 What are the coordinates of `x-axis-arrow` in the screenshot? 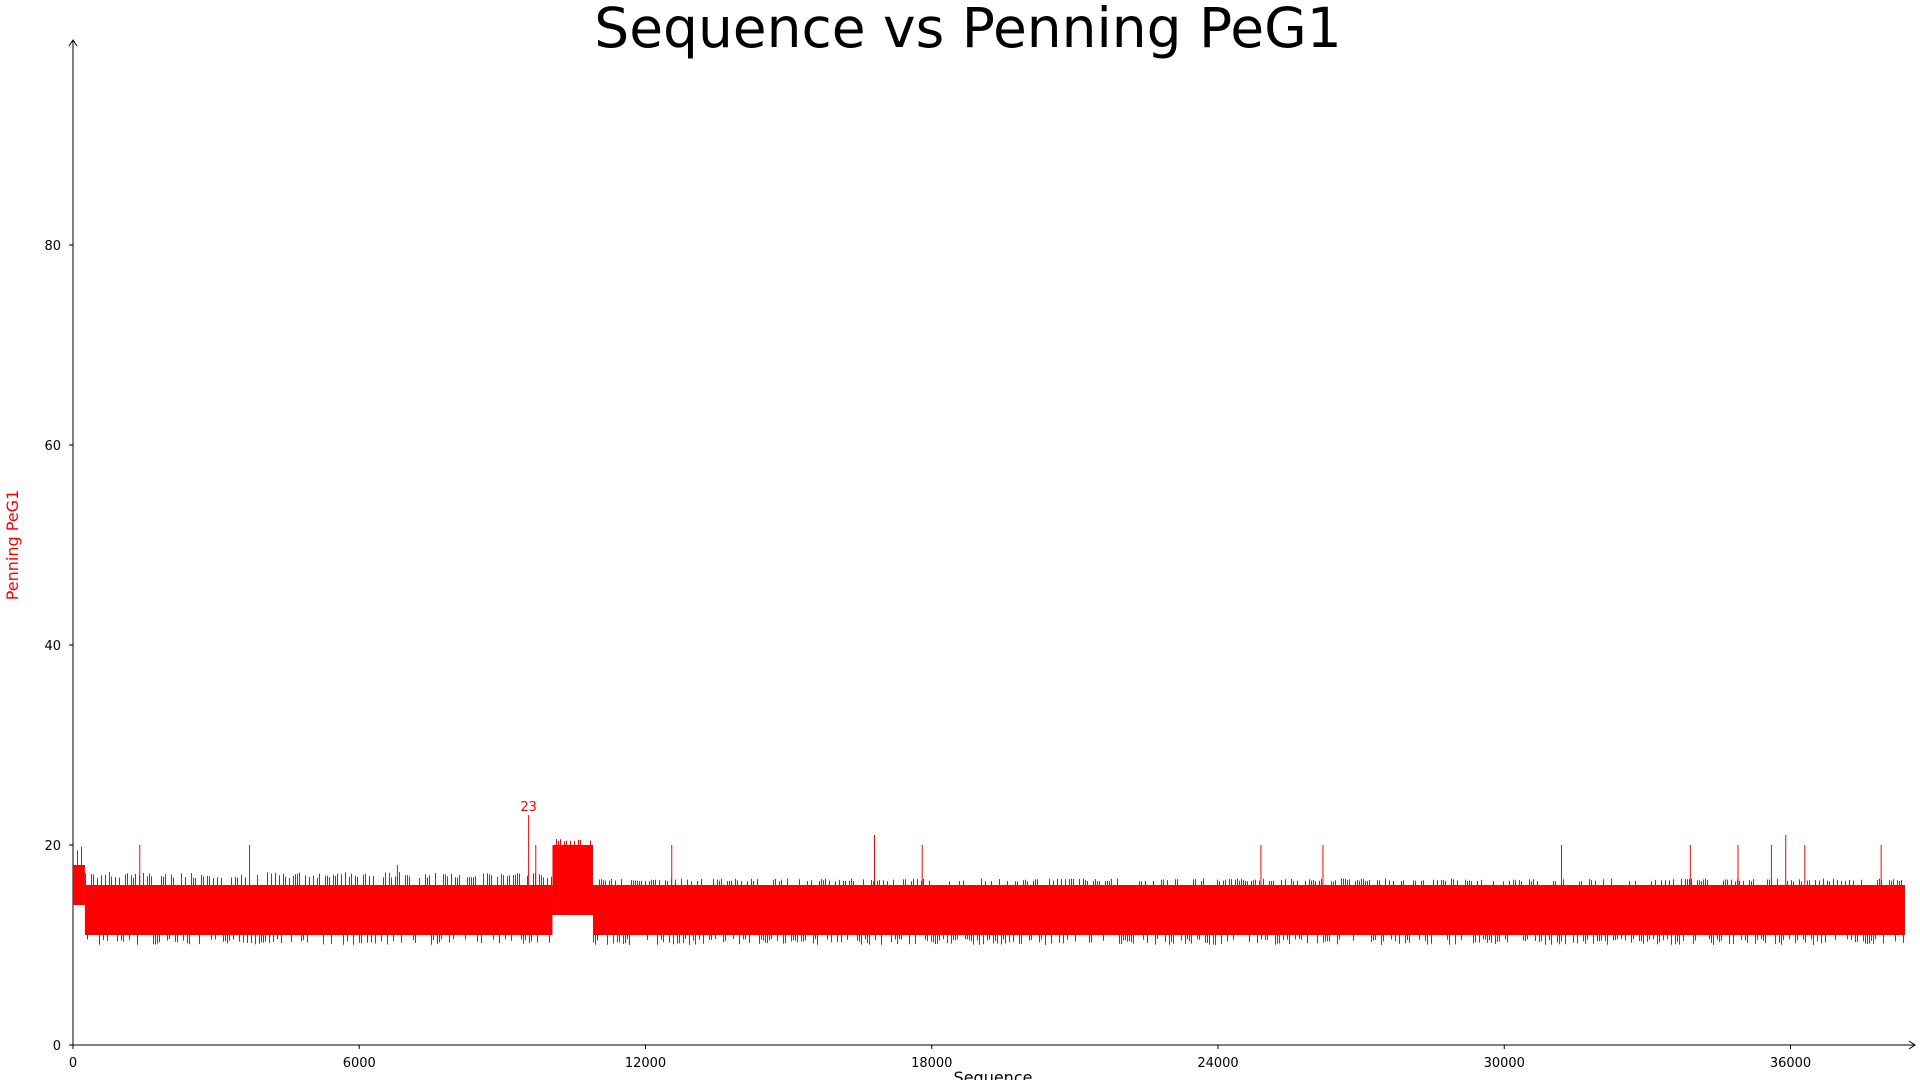 It's located at (1912, 1045).